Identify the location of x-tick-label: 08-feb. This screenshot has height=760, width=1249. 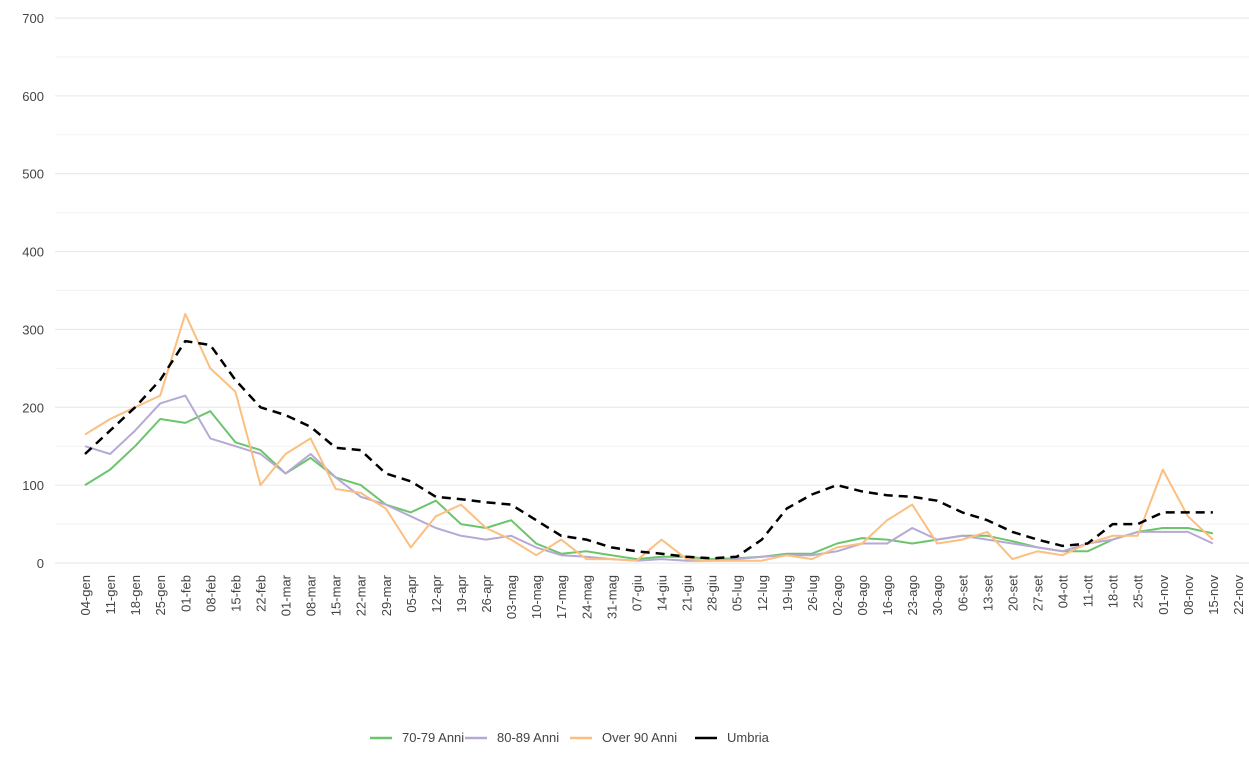
(210, 593).